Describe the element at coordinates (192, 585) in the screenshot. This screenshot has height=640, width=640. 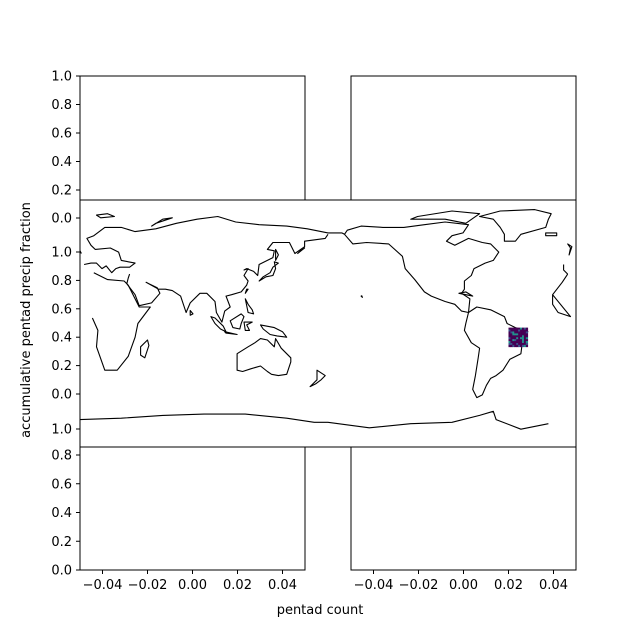
I see `x-tick-label: 0.00` at that location.